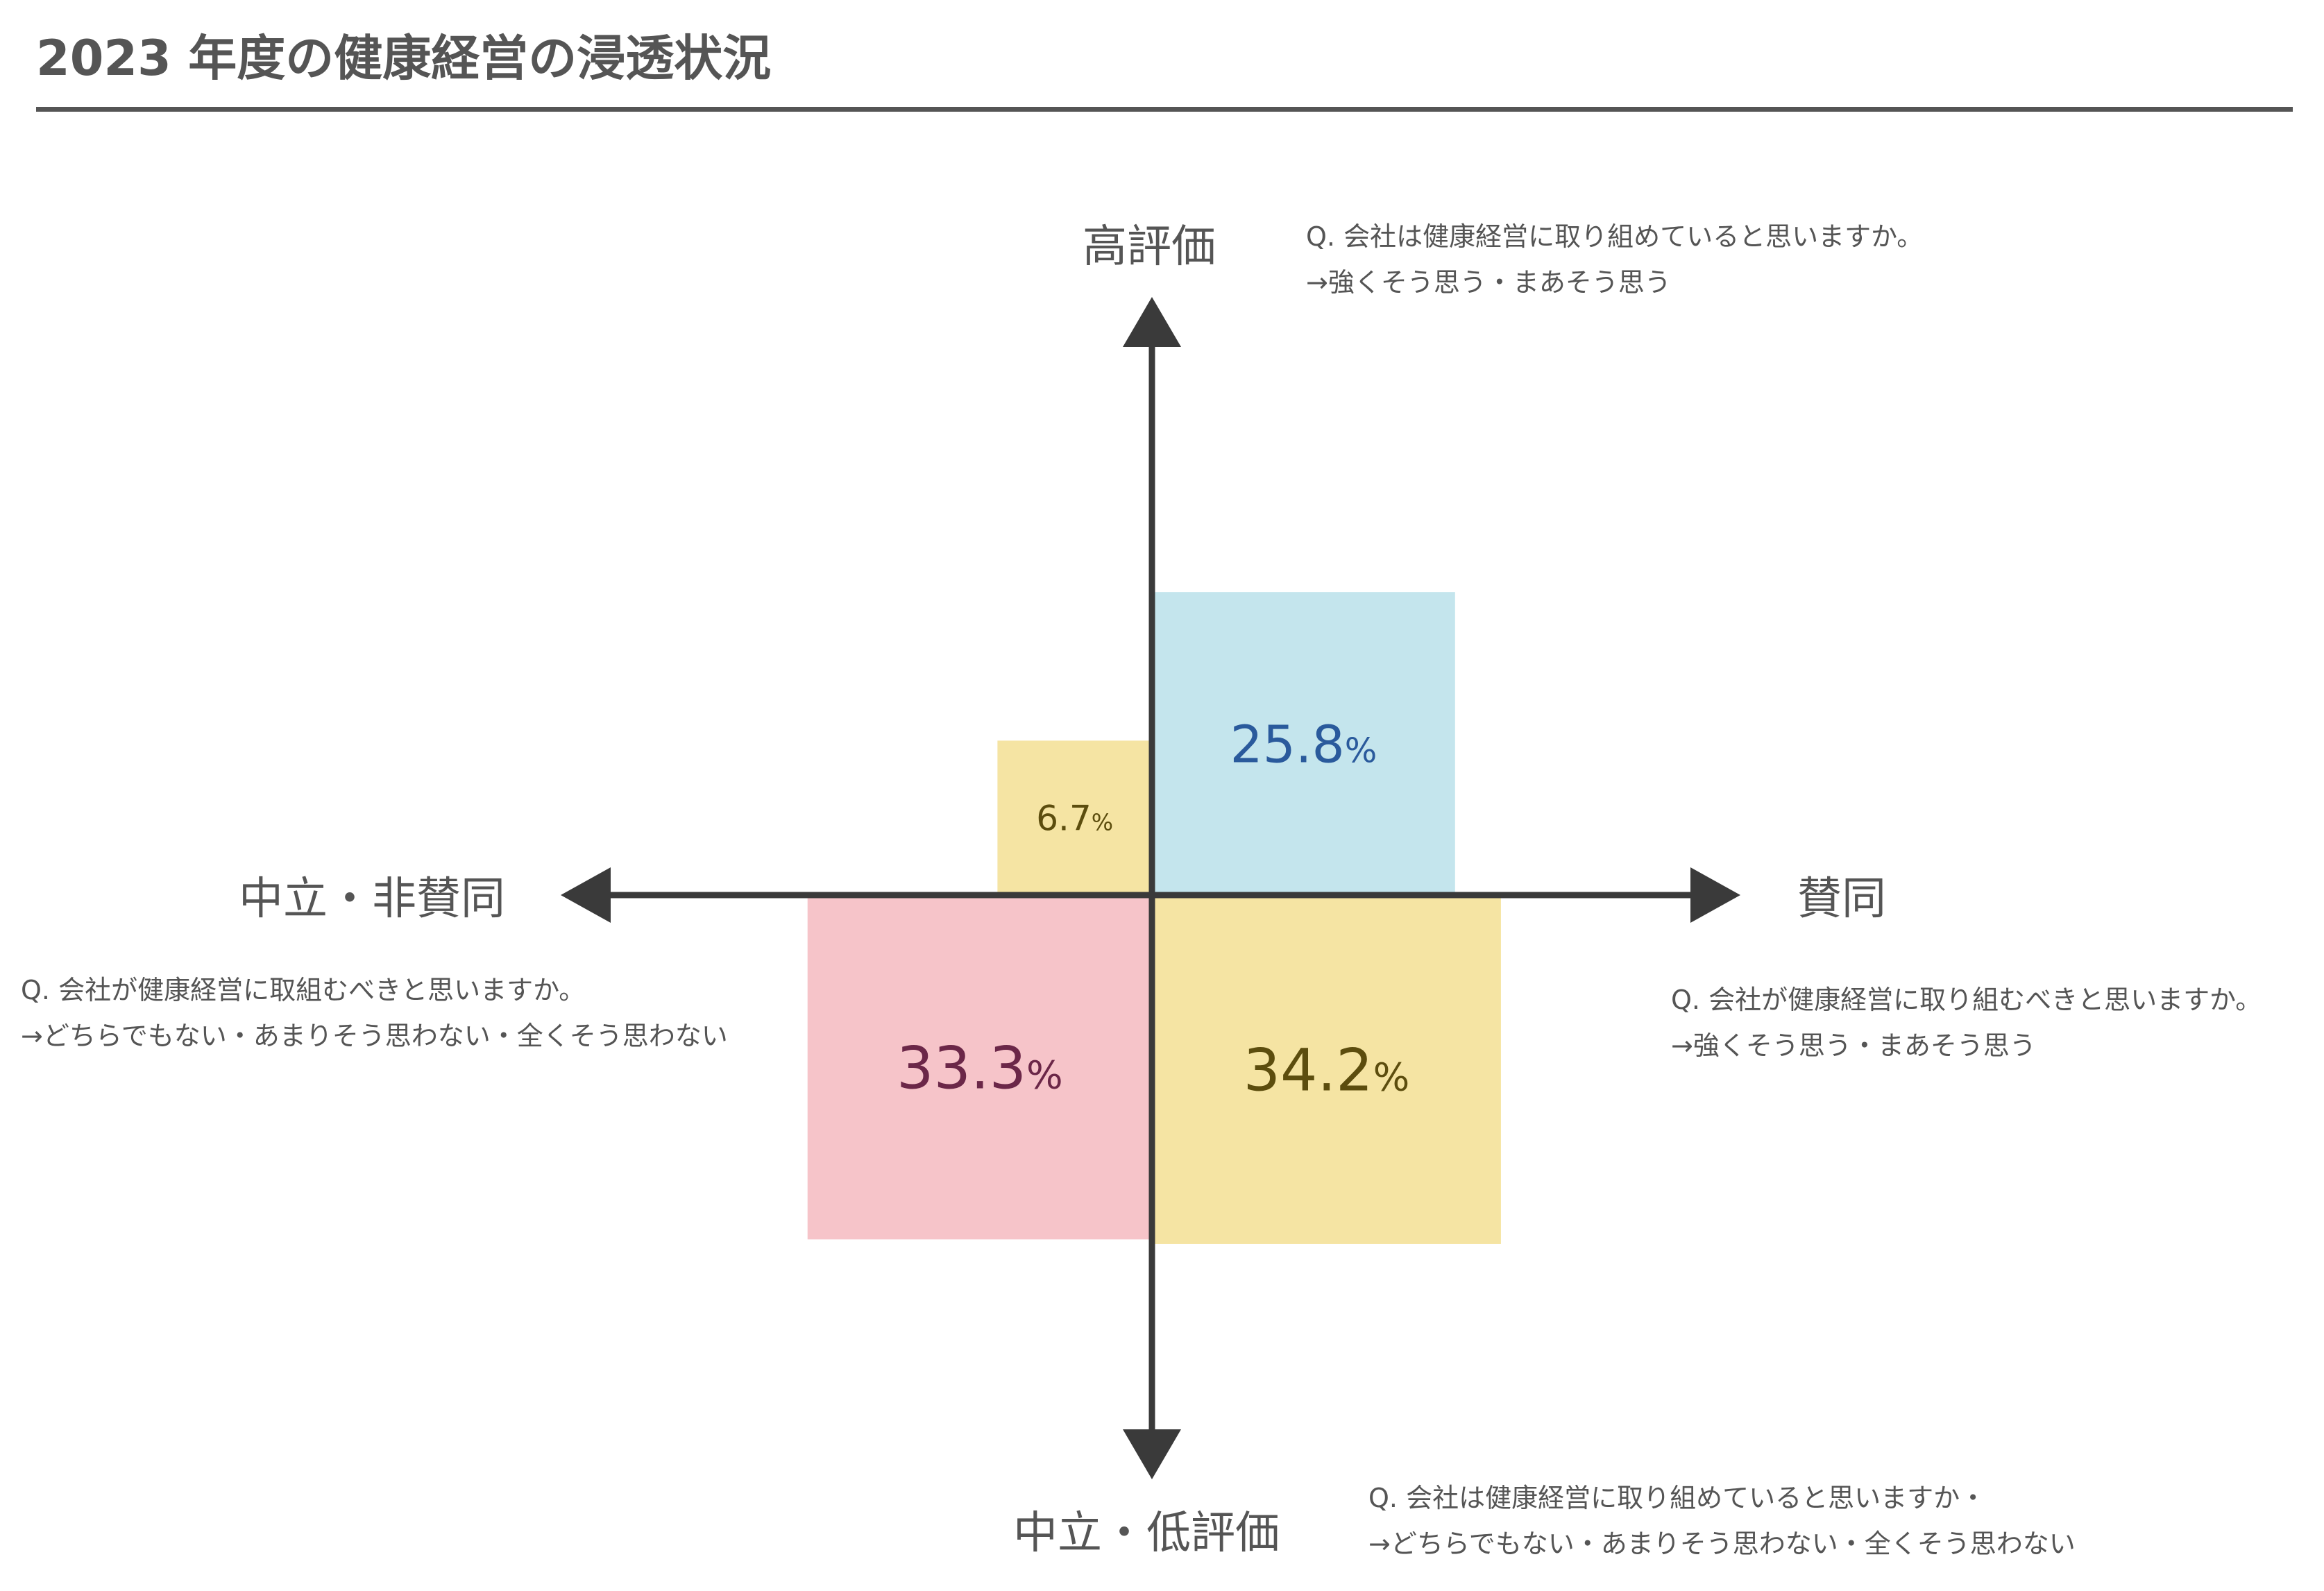 The image size is (2324, 1591). What do you see at coordinates (372, 899) in the screenshot?
I see `axis-label-left: 中立・非賛同` at bounding box center [372, 899].